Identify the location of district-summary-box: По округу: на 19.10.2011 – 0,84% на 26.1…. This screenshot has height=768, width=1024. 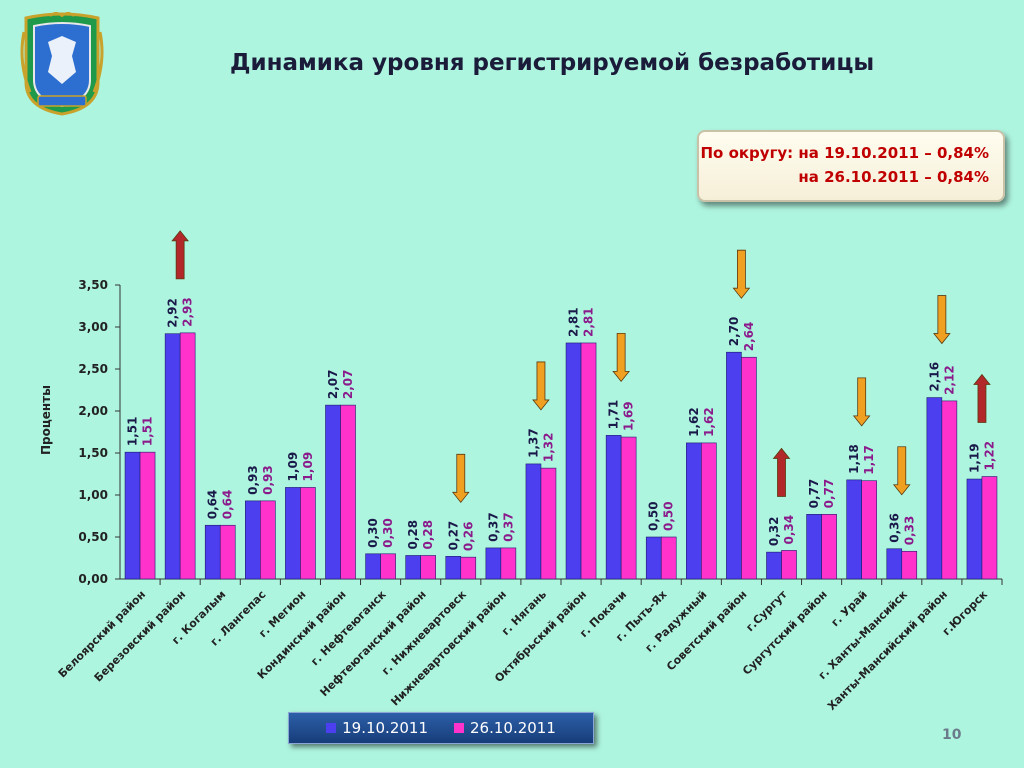
(851, 166).